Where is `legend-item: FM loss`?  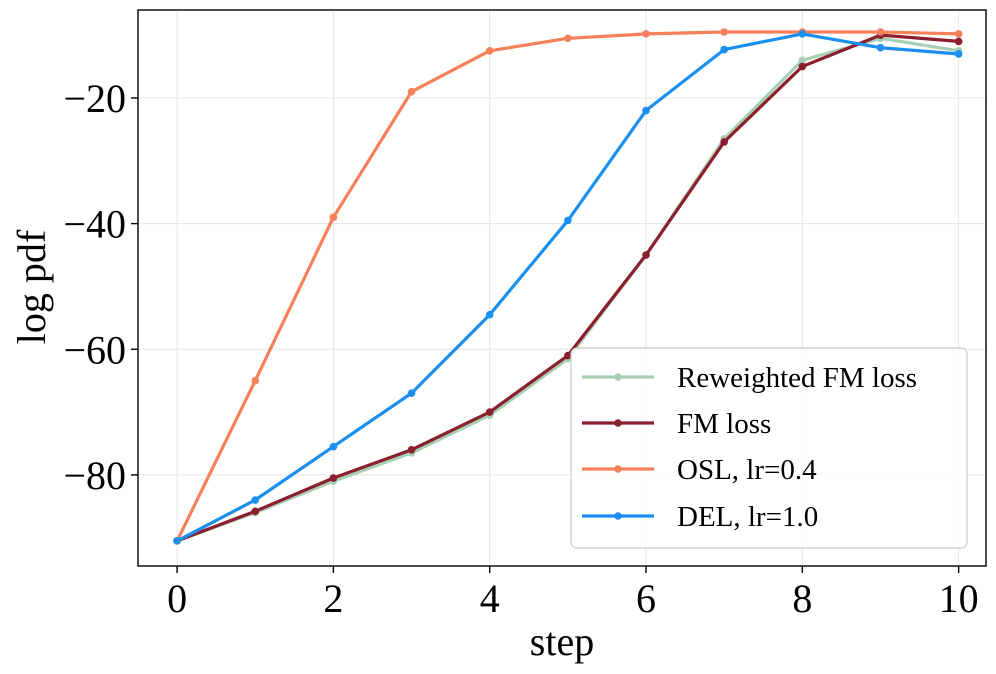 legend-item: FM loss is located at coordinates (676, 424).